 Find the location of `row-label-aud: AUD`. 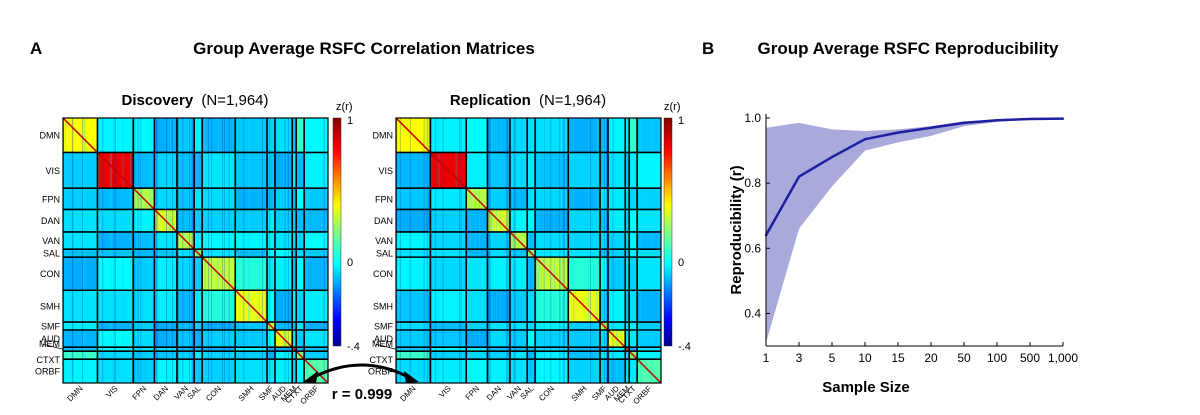

row-label-aud: AUD is located at coordinates (384, 339).